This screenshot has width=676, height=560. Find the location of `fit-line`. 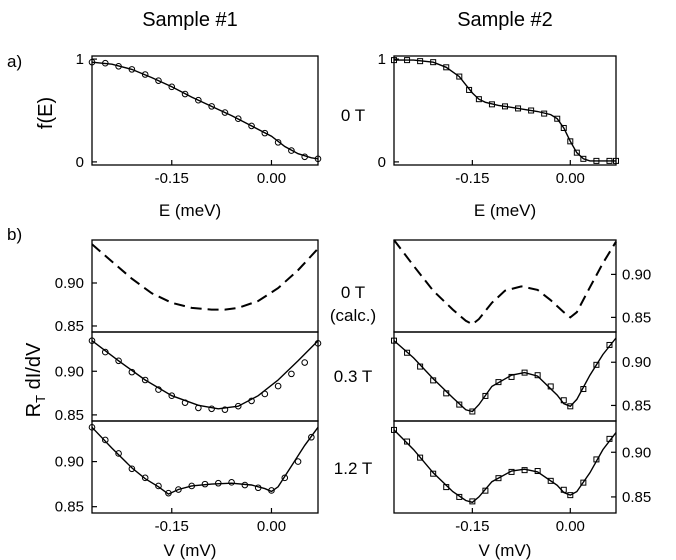

fit-line is located at coordinates (505, 110).